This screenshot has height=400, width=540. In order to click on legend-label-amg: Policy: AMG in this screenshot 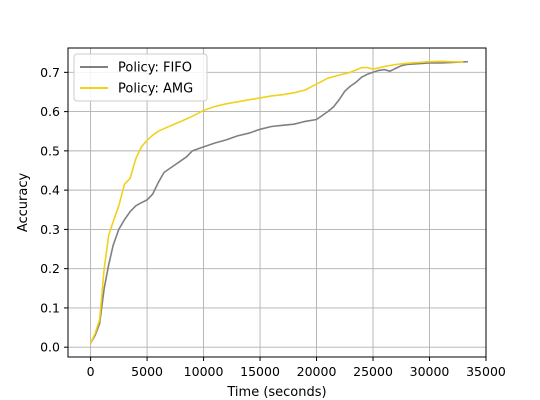, I will do `click(155, 89)`.